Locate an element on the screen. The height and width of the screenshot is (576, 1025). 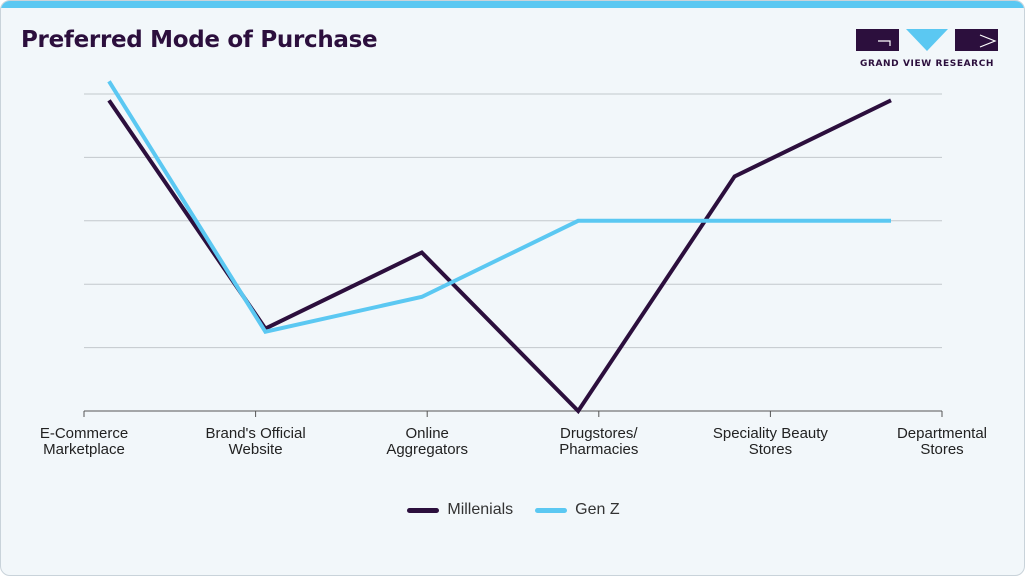
legend-label-millenials: Millenials is located at coordinates (480, 509).